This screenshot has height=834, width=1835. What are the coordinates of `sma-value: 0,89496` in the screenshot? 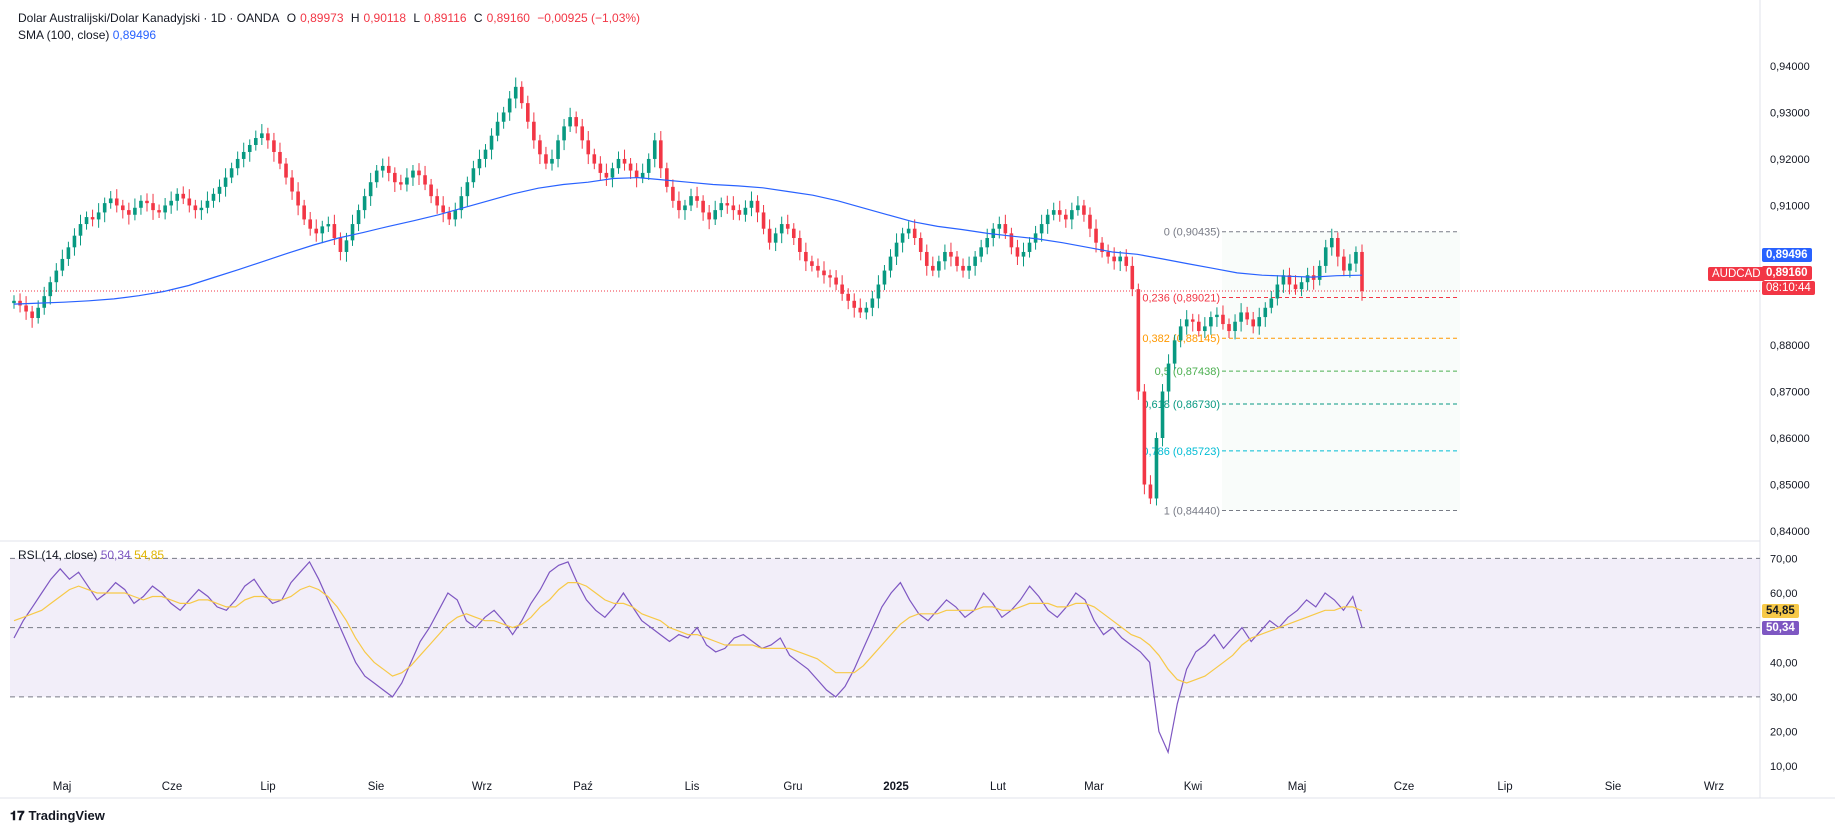 It's located at (134, 35).